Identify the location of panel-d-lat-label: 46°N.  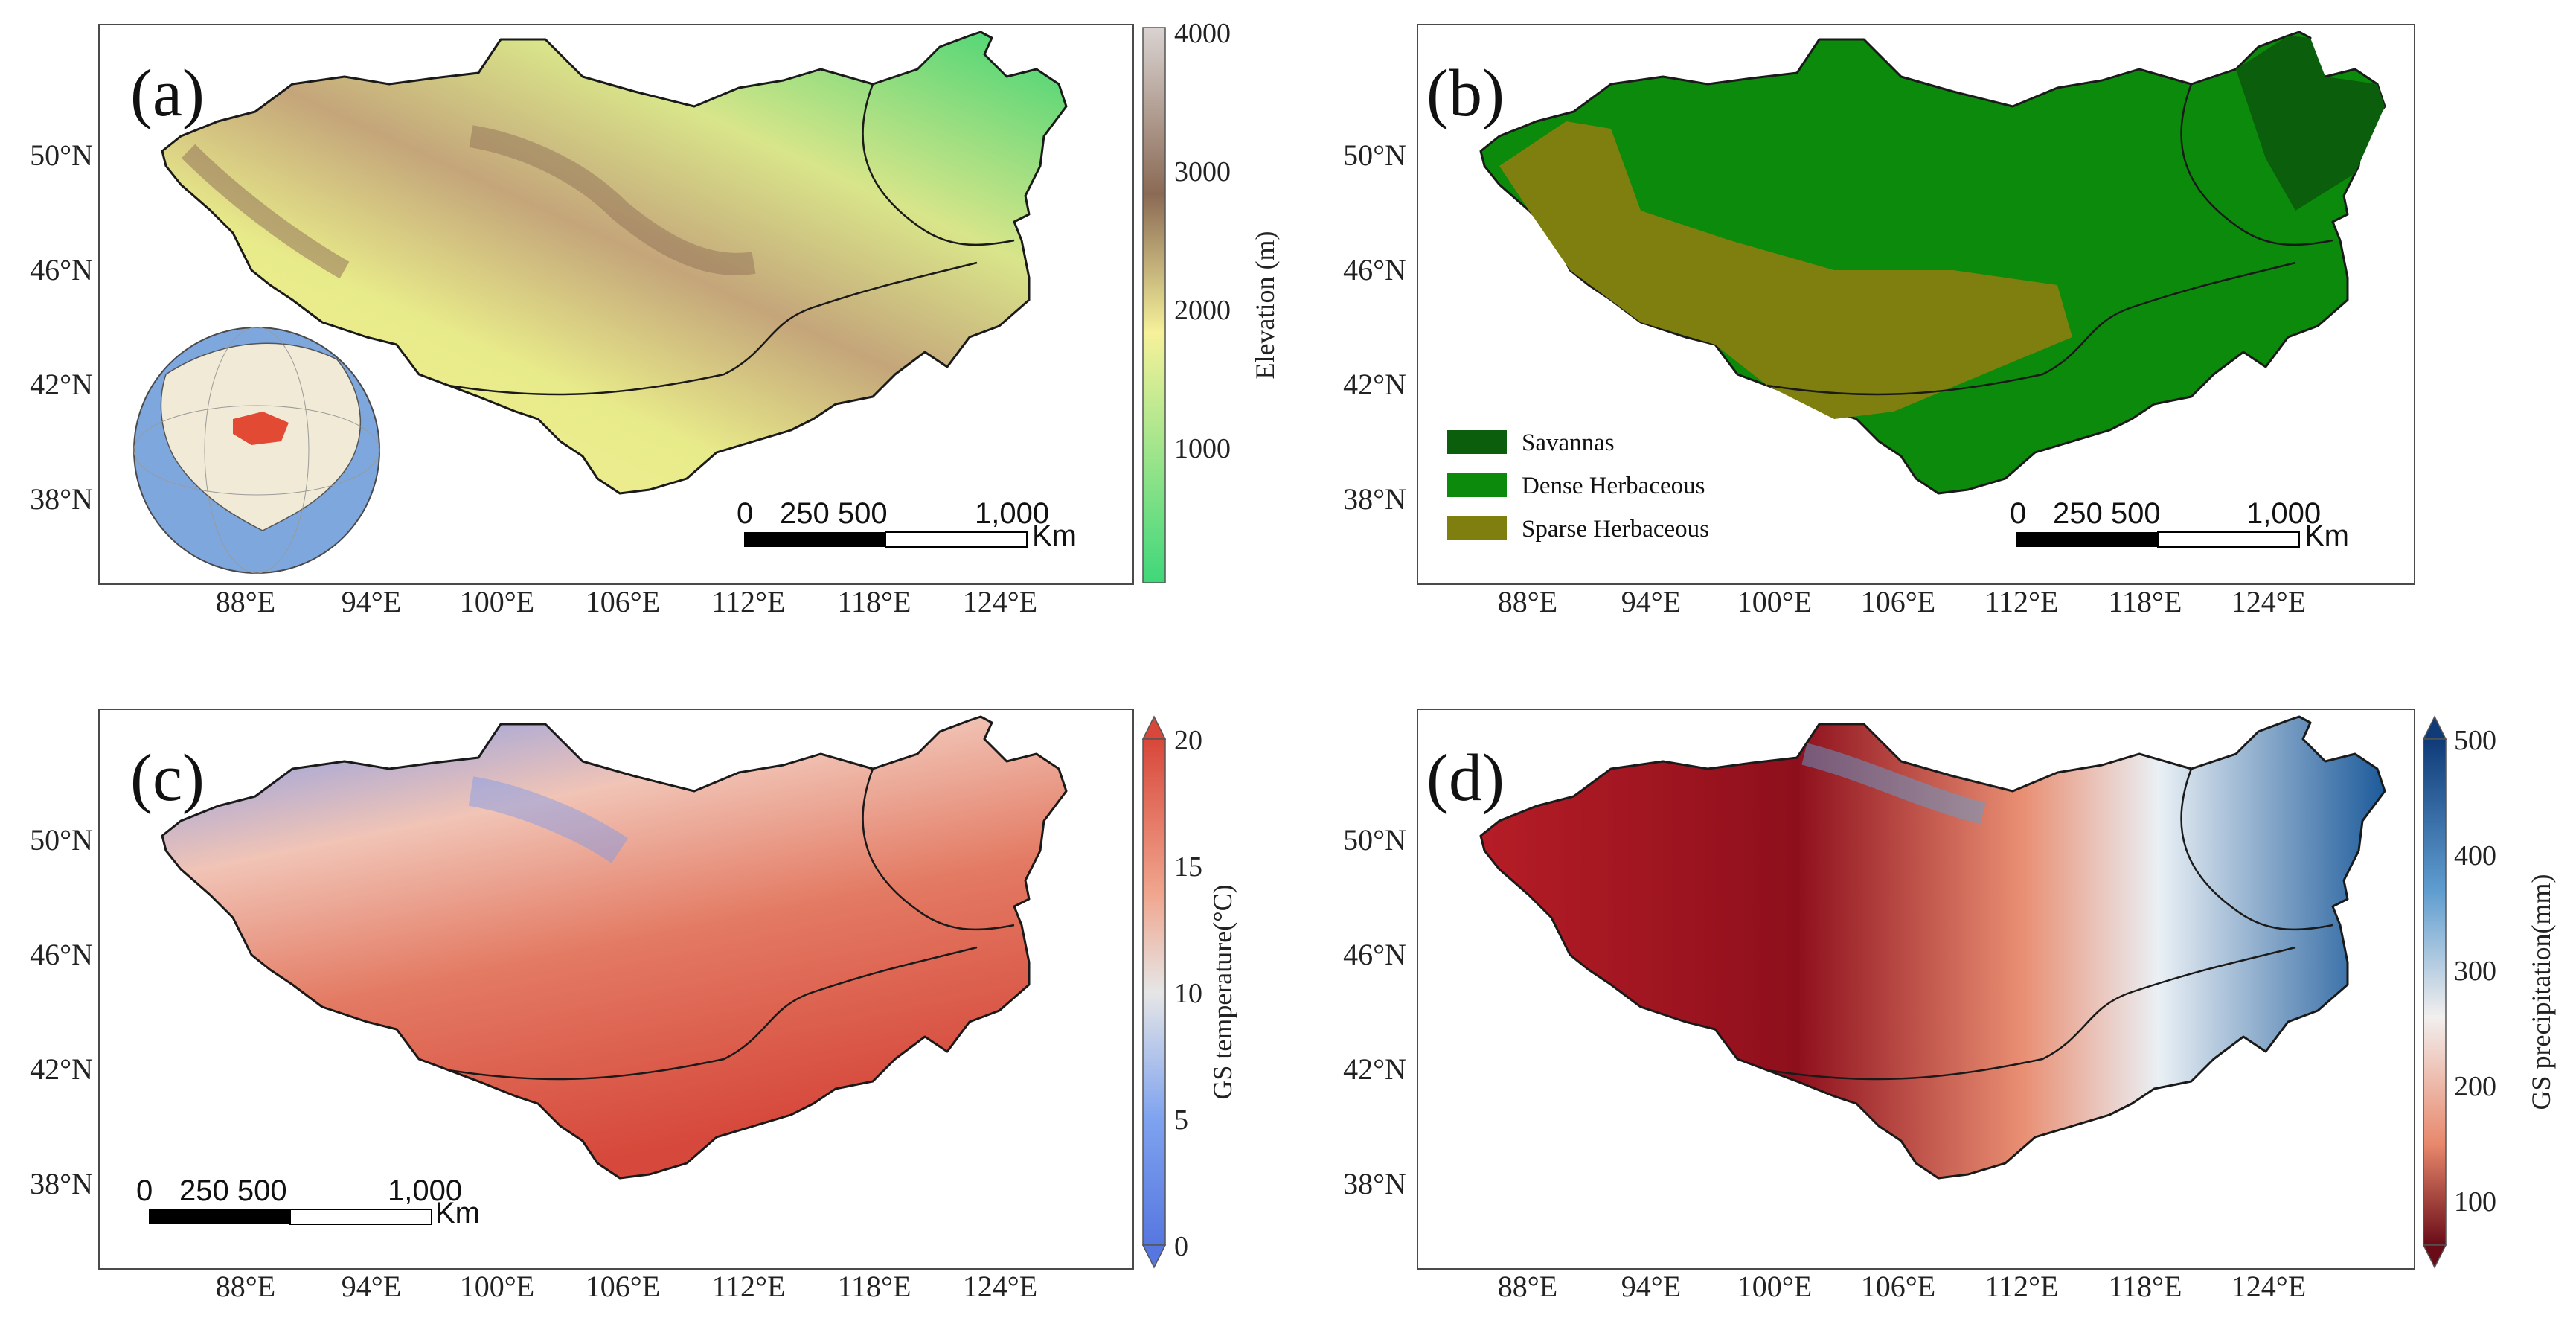
(1374, 955).